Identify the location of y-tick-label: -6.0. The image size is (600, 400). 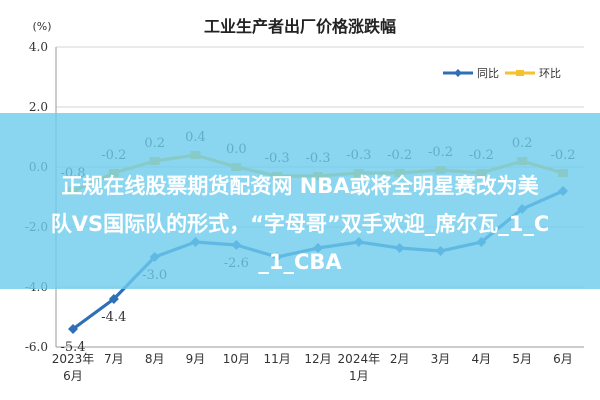
(36, 347).